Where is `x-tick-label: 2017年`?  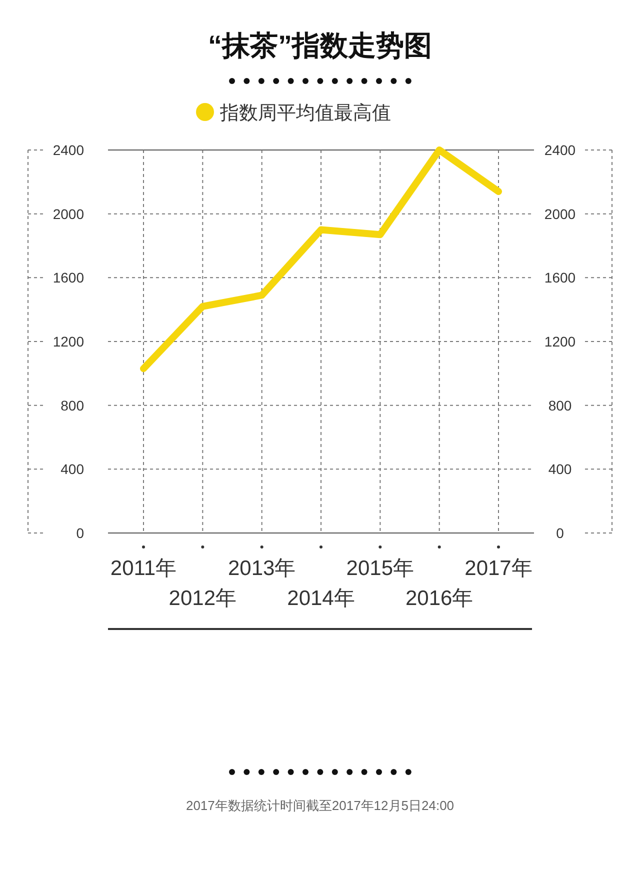 x-tick-label: 2017年 is located at coordinates (498, 568).